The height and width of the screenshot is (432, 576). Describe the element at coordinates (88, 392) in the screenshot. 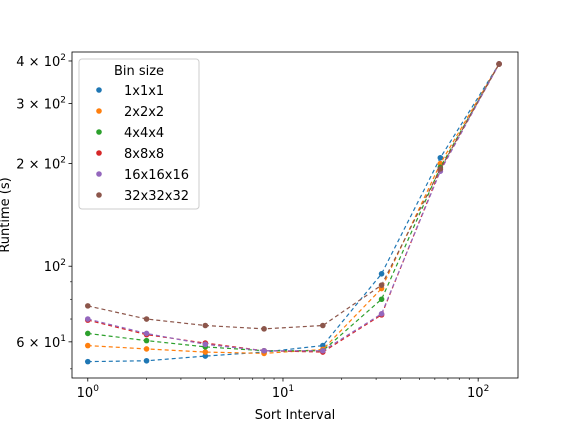

I see `x-tick-label: 100` at that location.